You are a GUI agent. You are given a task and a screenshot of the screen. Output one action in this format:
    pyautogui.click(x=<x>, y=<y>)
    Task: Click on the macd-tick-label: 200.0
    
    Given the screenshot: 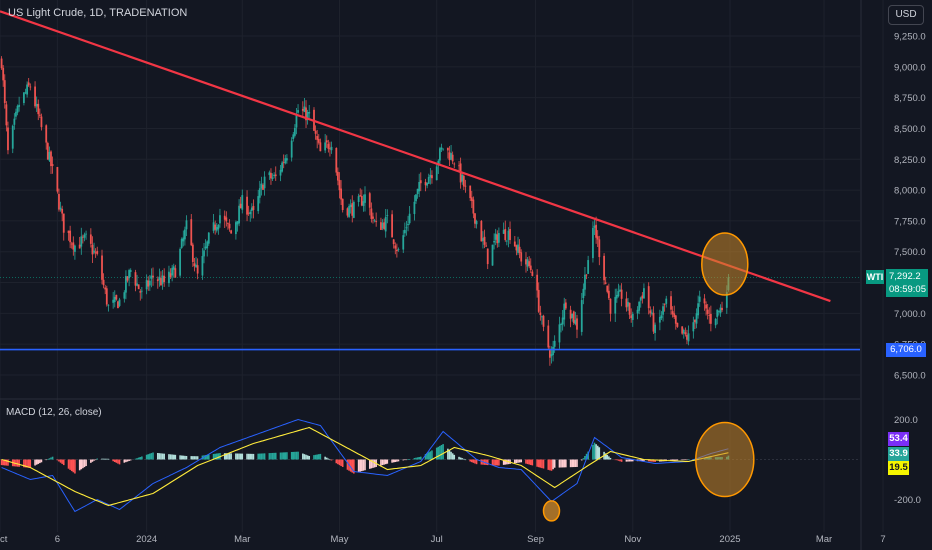 What is the action you would take?
    pyautogui.click(x=906, y=420)
    